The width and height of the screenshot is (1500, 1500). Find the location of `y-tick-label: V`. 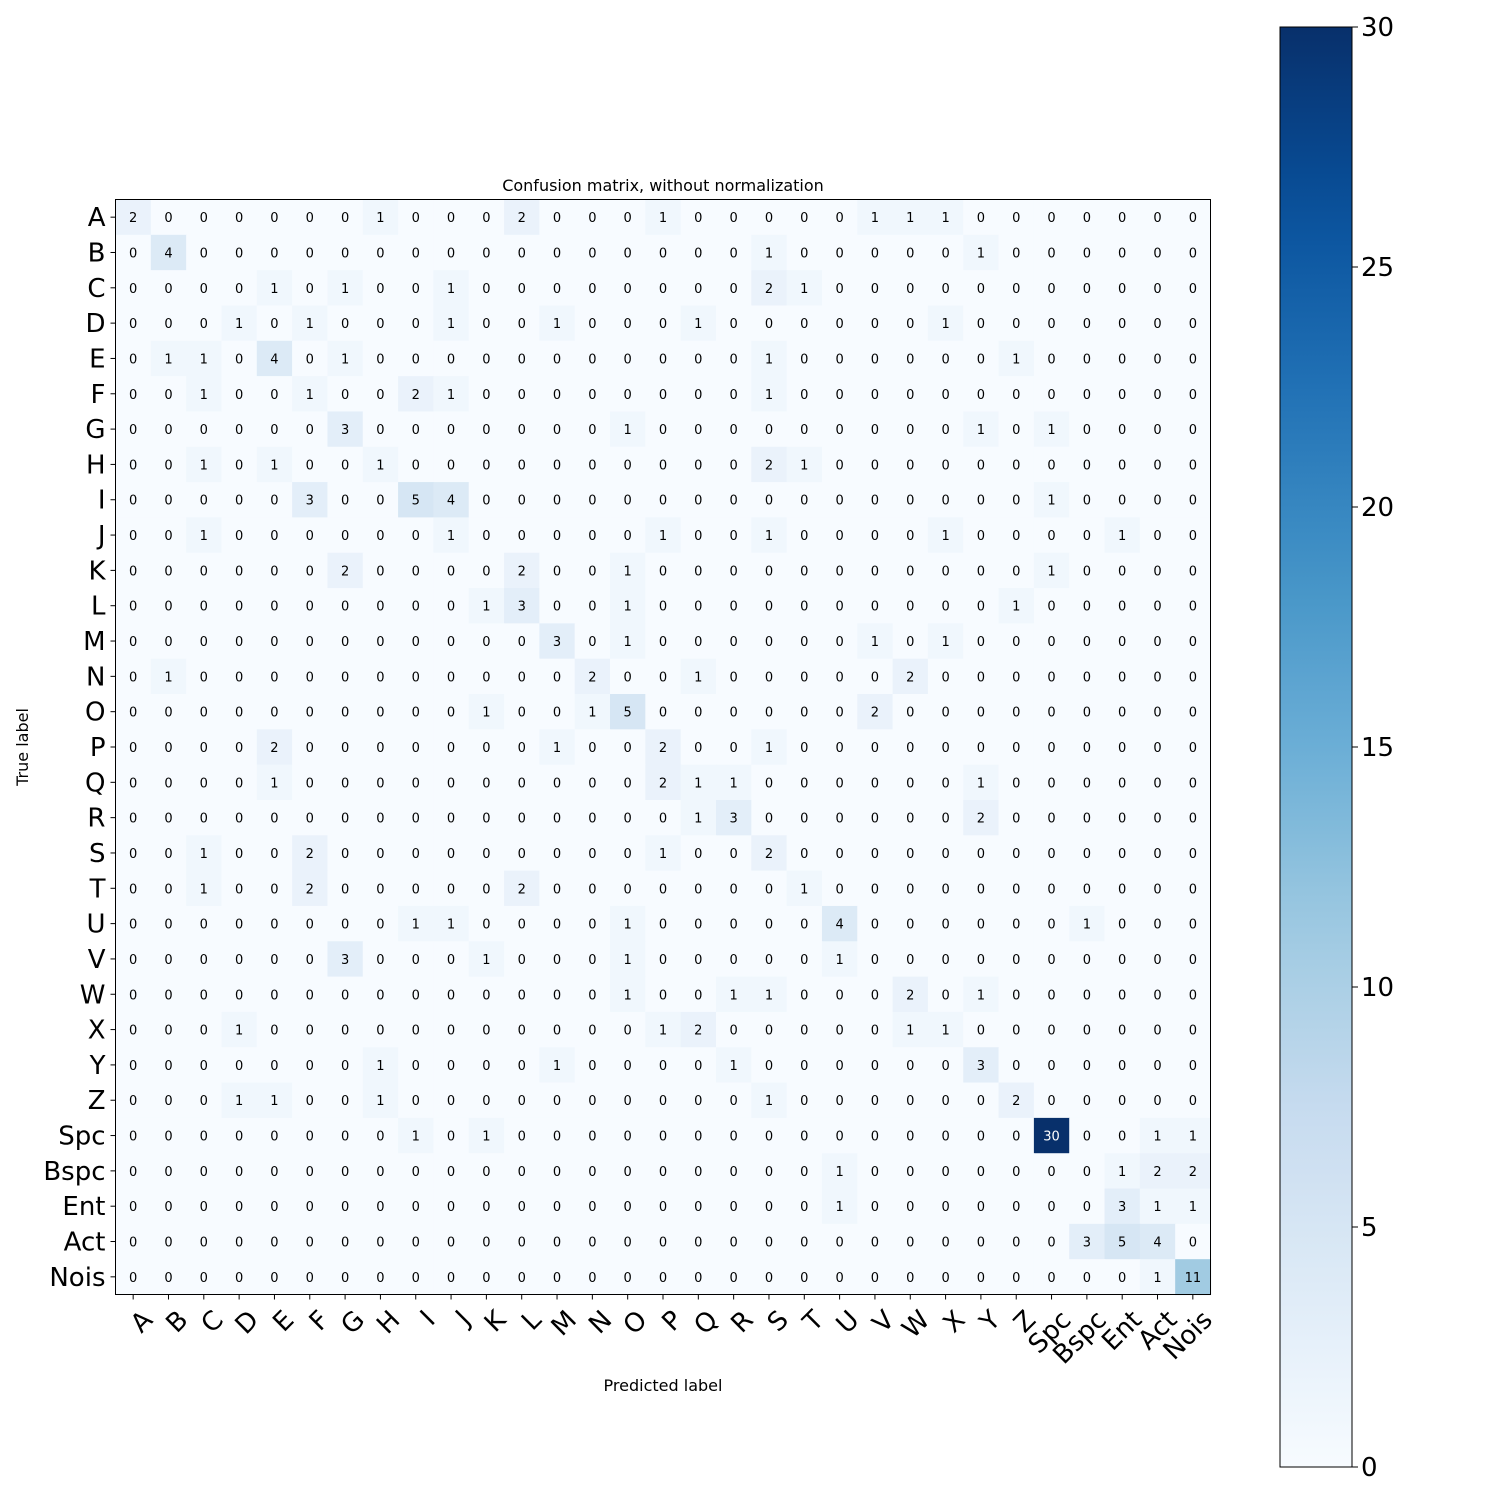

y-tick-label: V is located at coordinates (97, 960).